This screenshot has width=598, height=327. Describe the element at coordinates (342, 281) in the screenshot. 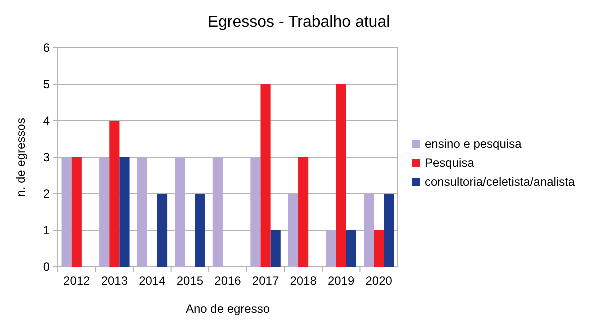

I see `x-tick-label: 2019` at that location.